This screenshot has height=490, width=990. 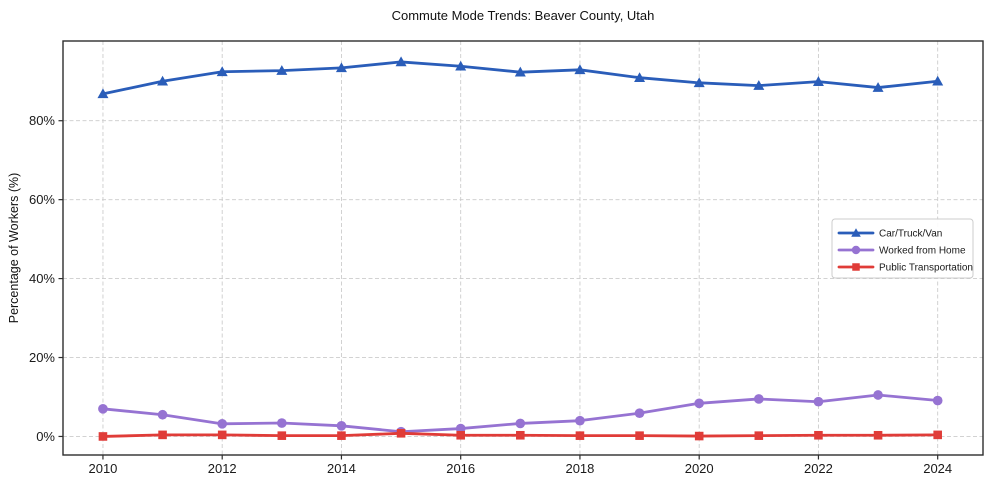 What do you see at coordinates (937, 400) in the screenshot?
I see `data-point-worked-from-home-2024` at bounding box center [937, 400].